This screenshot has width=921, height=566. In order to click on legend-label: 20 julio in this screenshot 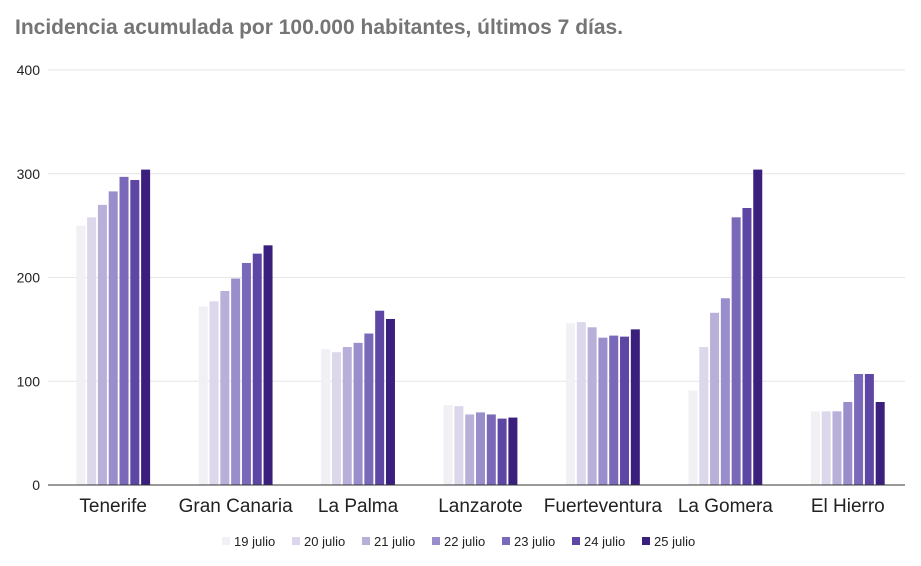, I will do `click(324, 541)`.